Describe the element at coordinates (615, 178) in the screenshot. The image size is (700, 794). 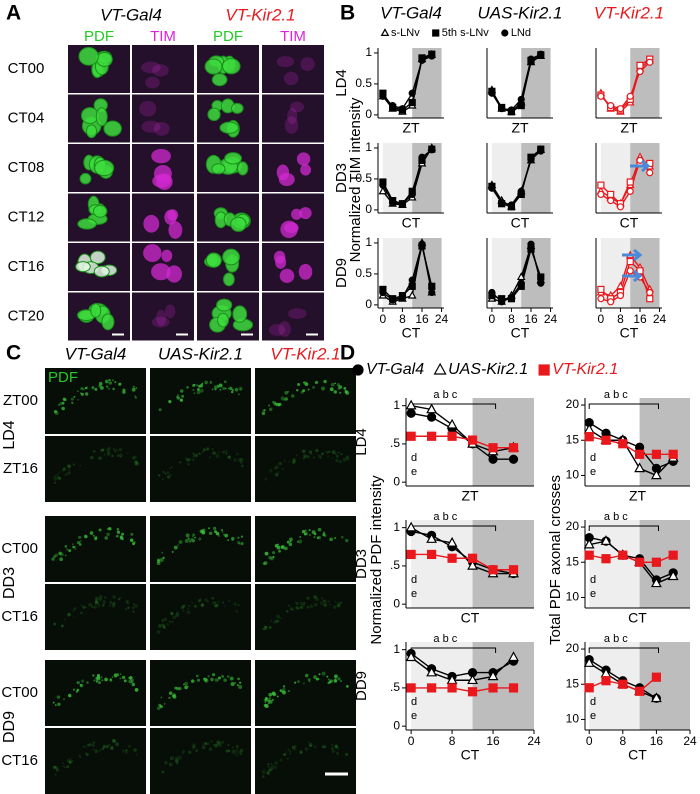
I see `subjective-day` at that location.